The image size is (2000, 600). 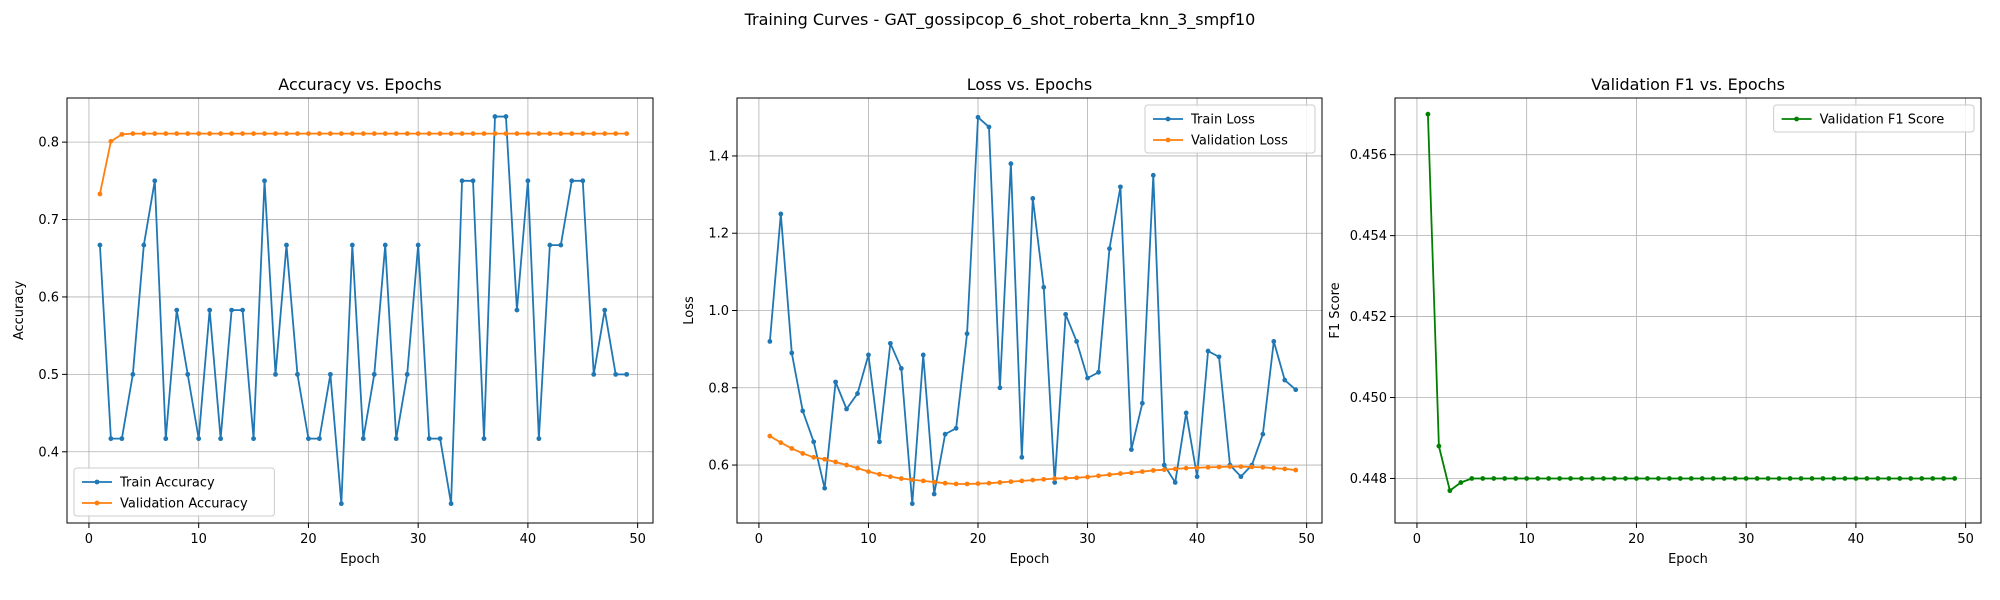 I want to click on legend-label: Train Accuracy, so click(x=167, y=483).